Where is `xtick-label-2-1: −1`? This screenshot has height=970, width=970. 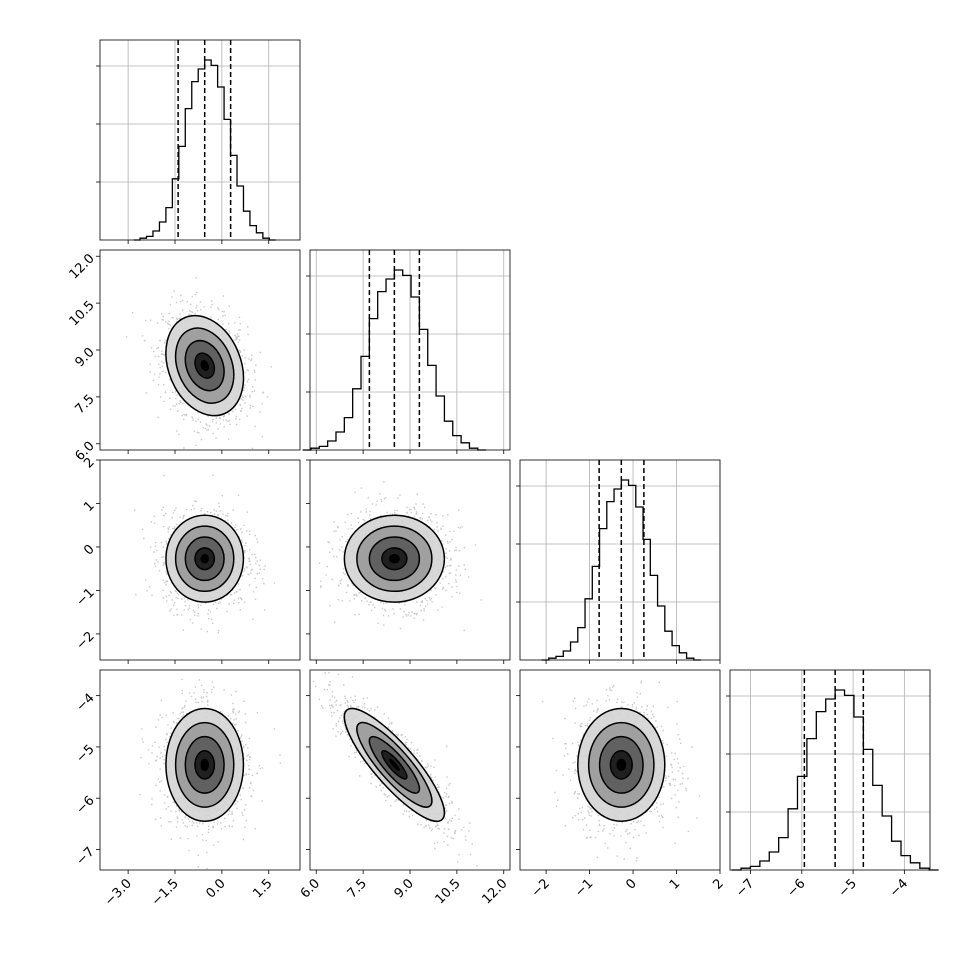 xtick-label-2-1: −1 is located at coordinates (584, 888).